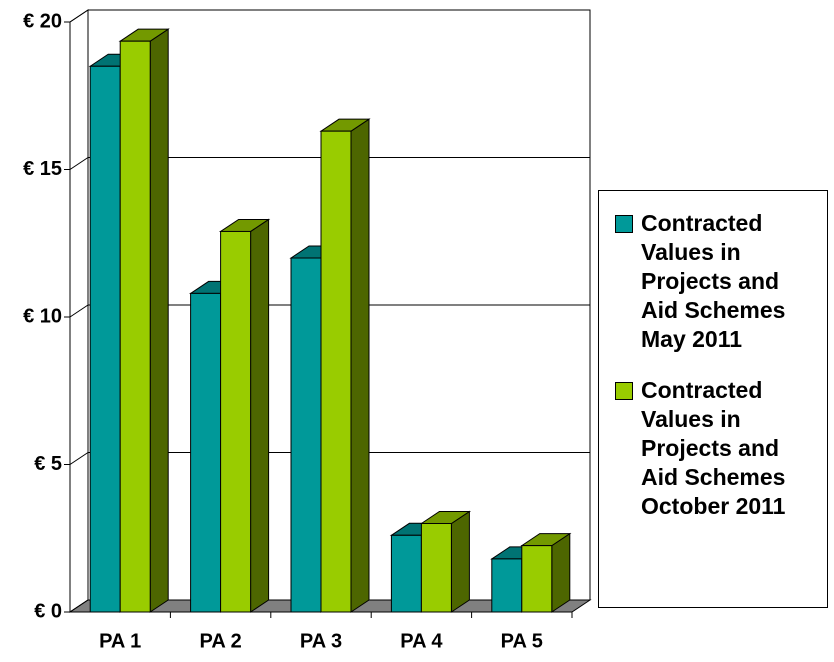 The image size is (834, 662). Describe the element at coordinates (42, 316) in the screenshot. I see `y-tick-label: € 10` at that location.